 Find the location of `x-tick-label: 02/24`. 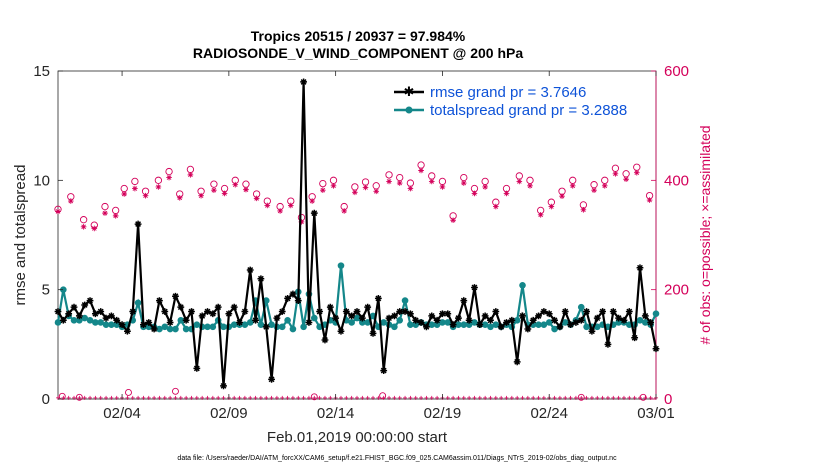

x-tick-label: 02/24 is located at coordinates (549, 413).